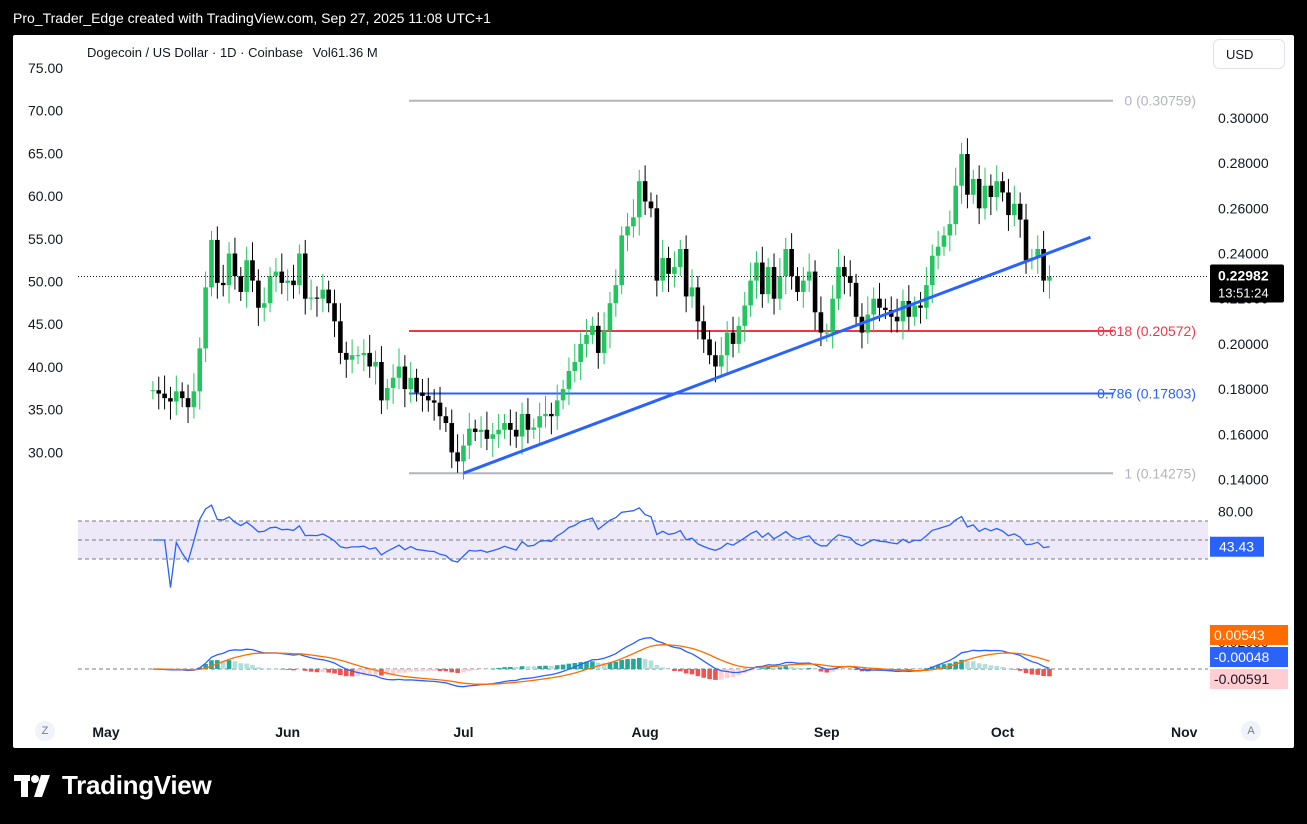  What do you see at coordinates (1184, 732) in the screenshot?
I see `x-axis-label: Nov` at bounding box center [1184, 732].